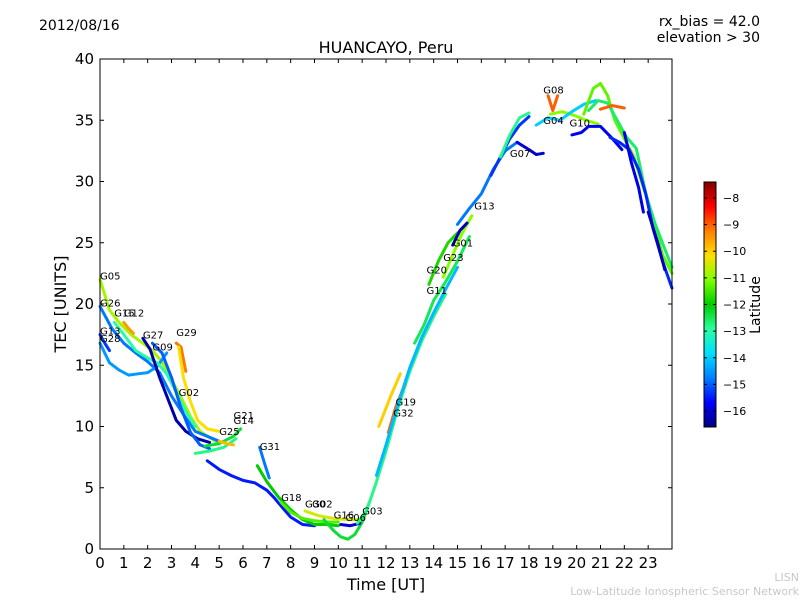 This screenshot has width=800, height=600. I want to click on rx-bias-label: rx_bias = 42.0, so click(709, 22).